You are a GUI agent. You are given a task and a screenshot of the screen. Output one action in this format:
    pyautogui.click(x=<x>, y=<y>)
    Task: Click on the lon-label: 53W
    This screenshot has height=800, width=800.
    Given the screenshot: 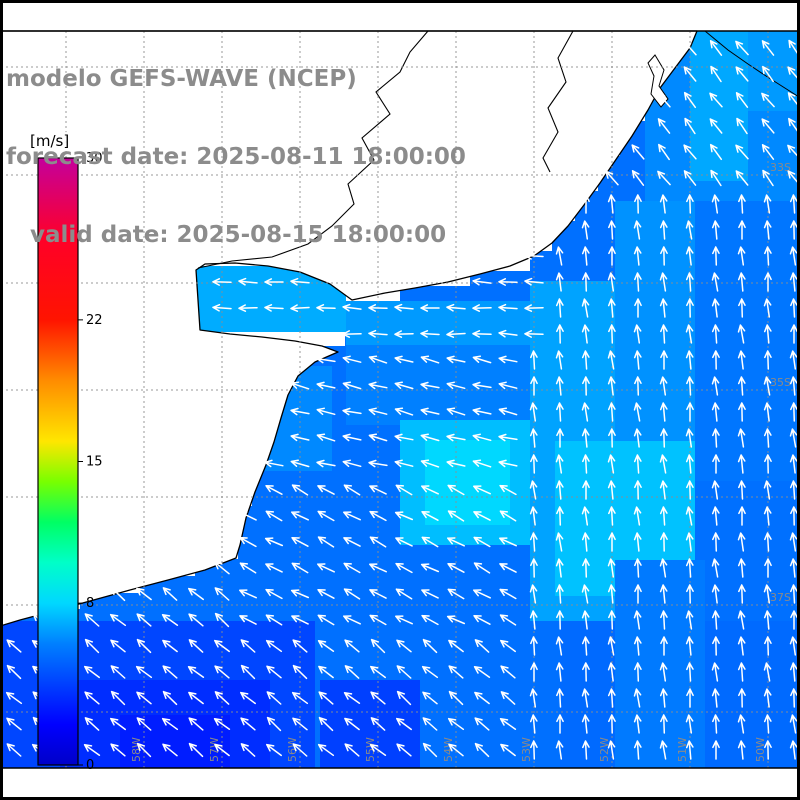 What is the action you would take?
    pyautogui.click(x=526, y=749)
    